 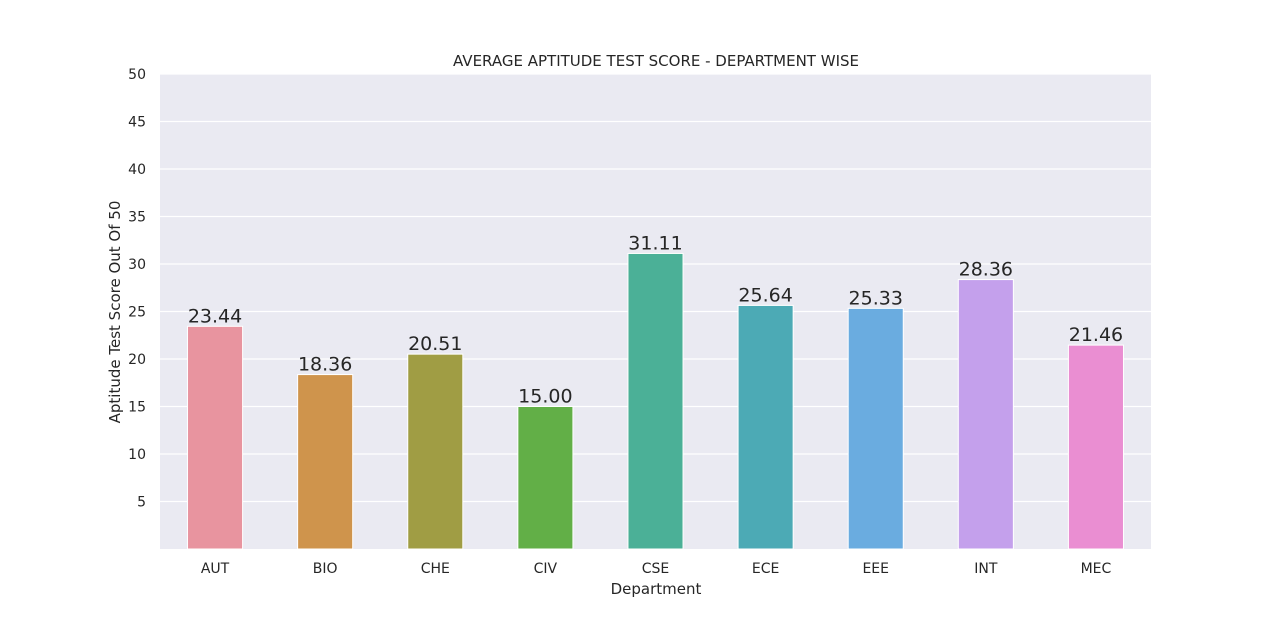 I want to click on y-tick-label: 30, so click(x=137, y=265).